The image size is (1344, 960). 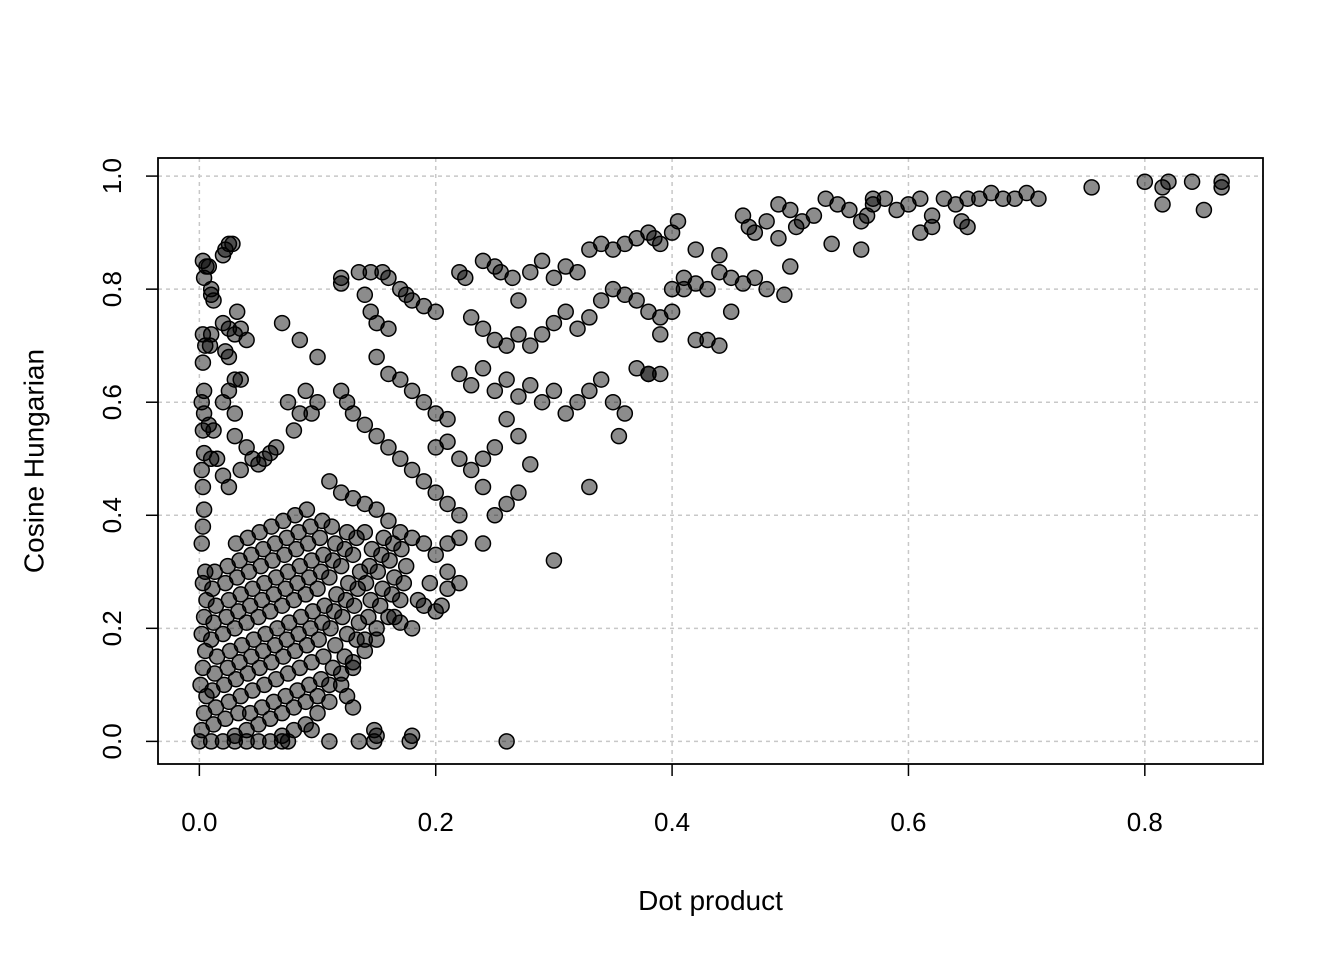 I want to click on y-tick-label: 1.0, so click(x=112, y=176).